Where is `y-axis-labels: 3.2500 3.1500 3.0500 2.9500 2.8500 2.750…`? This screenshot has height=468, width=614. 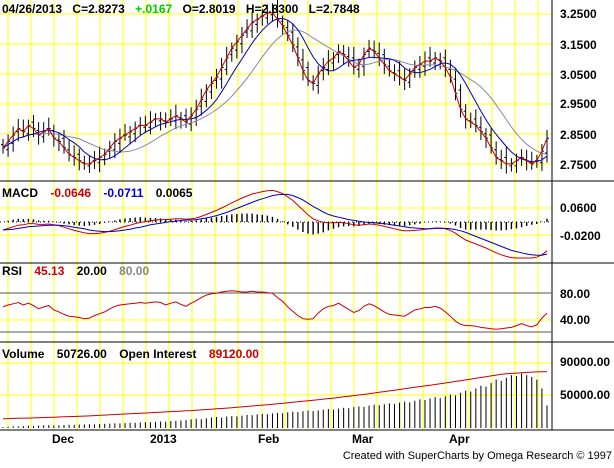 y-axis-labels: 3.2500 3.1500 3.0500 2.9500 2.8500 2.750… is located at coordinates (585, 204).